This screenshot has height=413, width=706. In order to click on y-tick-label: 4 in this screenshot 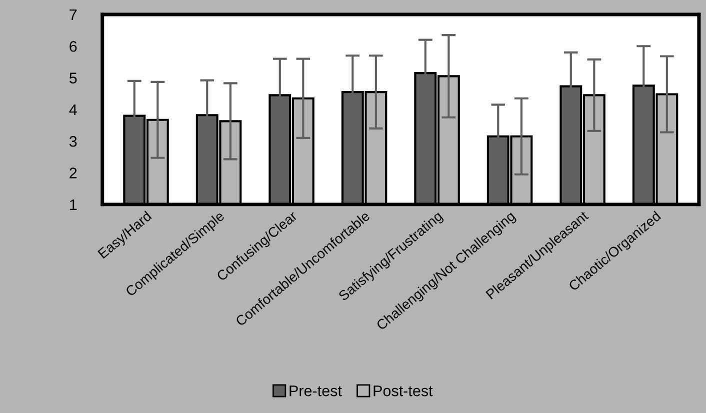, I will do `click(73, 109)`.